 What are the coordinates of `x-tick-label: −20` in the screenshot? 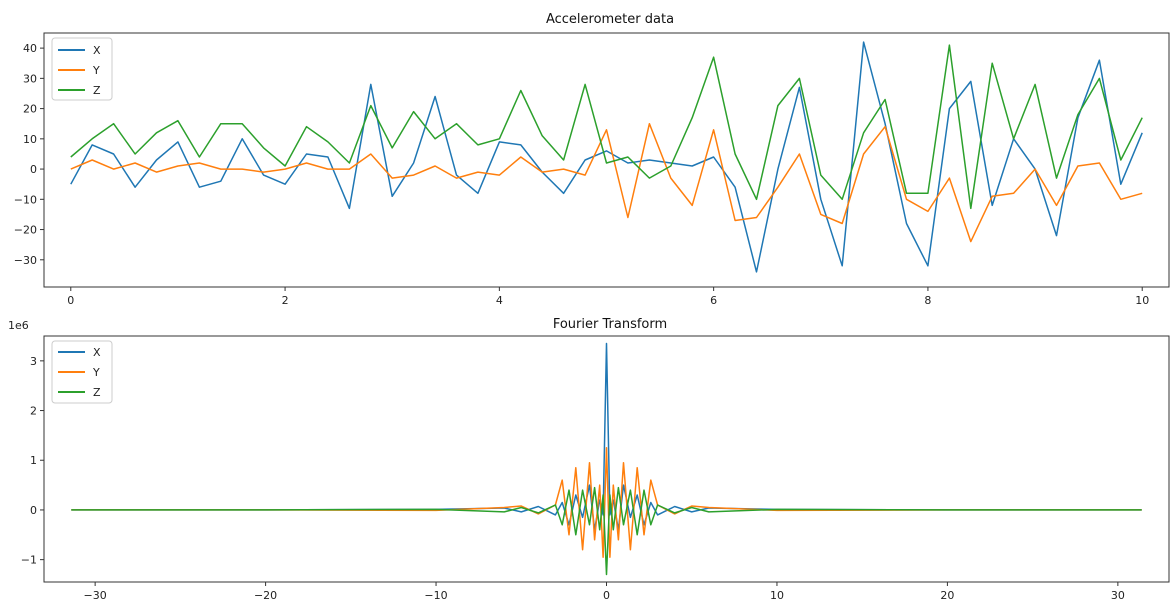 It's located at (265, 595).